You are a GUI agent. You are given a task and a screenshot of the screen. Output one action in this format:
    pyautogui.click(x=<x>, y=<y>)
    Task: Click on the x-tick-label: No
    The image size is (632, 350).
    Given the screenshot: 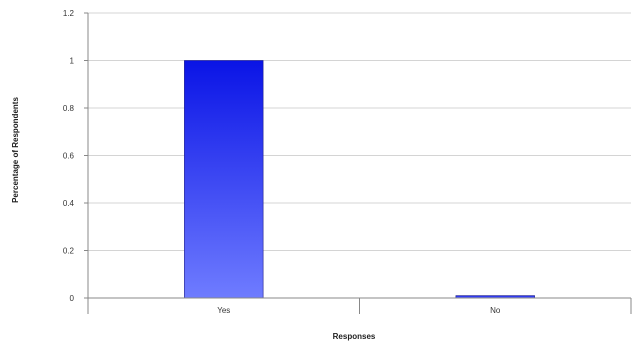 What is the action you would take?
    pyautogui.click(x=495, y=310)
    